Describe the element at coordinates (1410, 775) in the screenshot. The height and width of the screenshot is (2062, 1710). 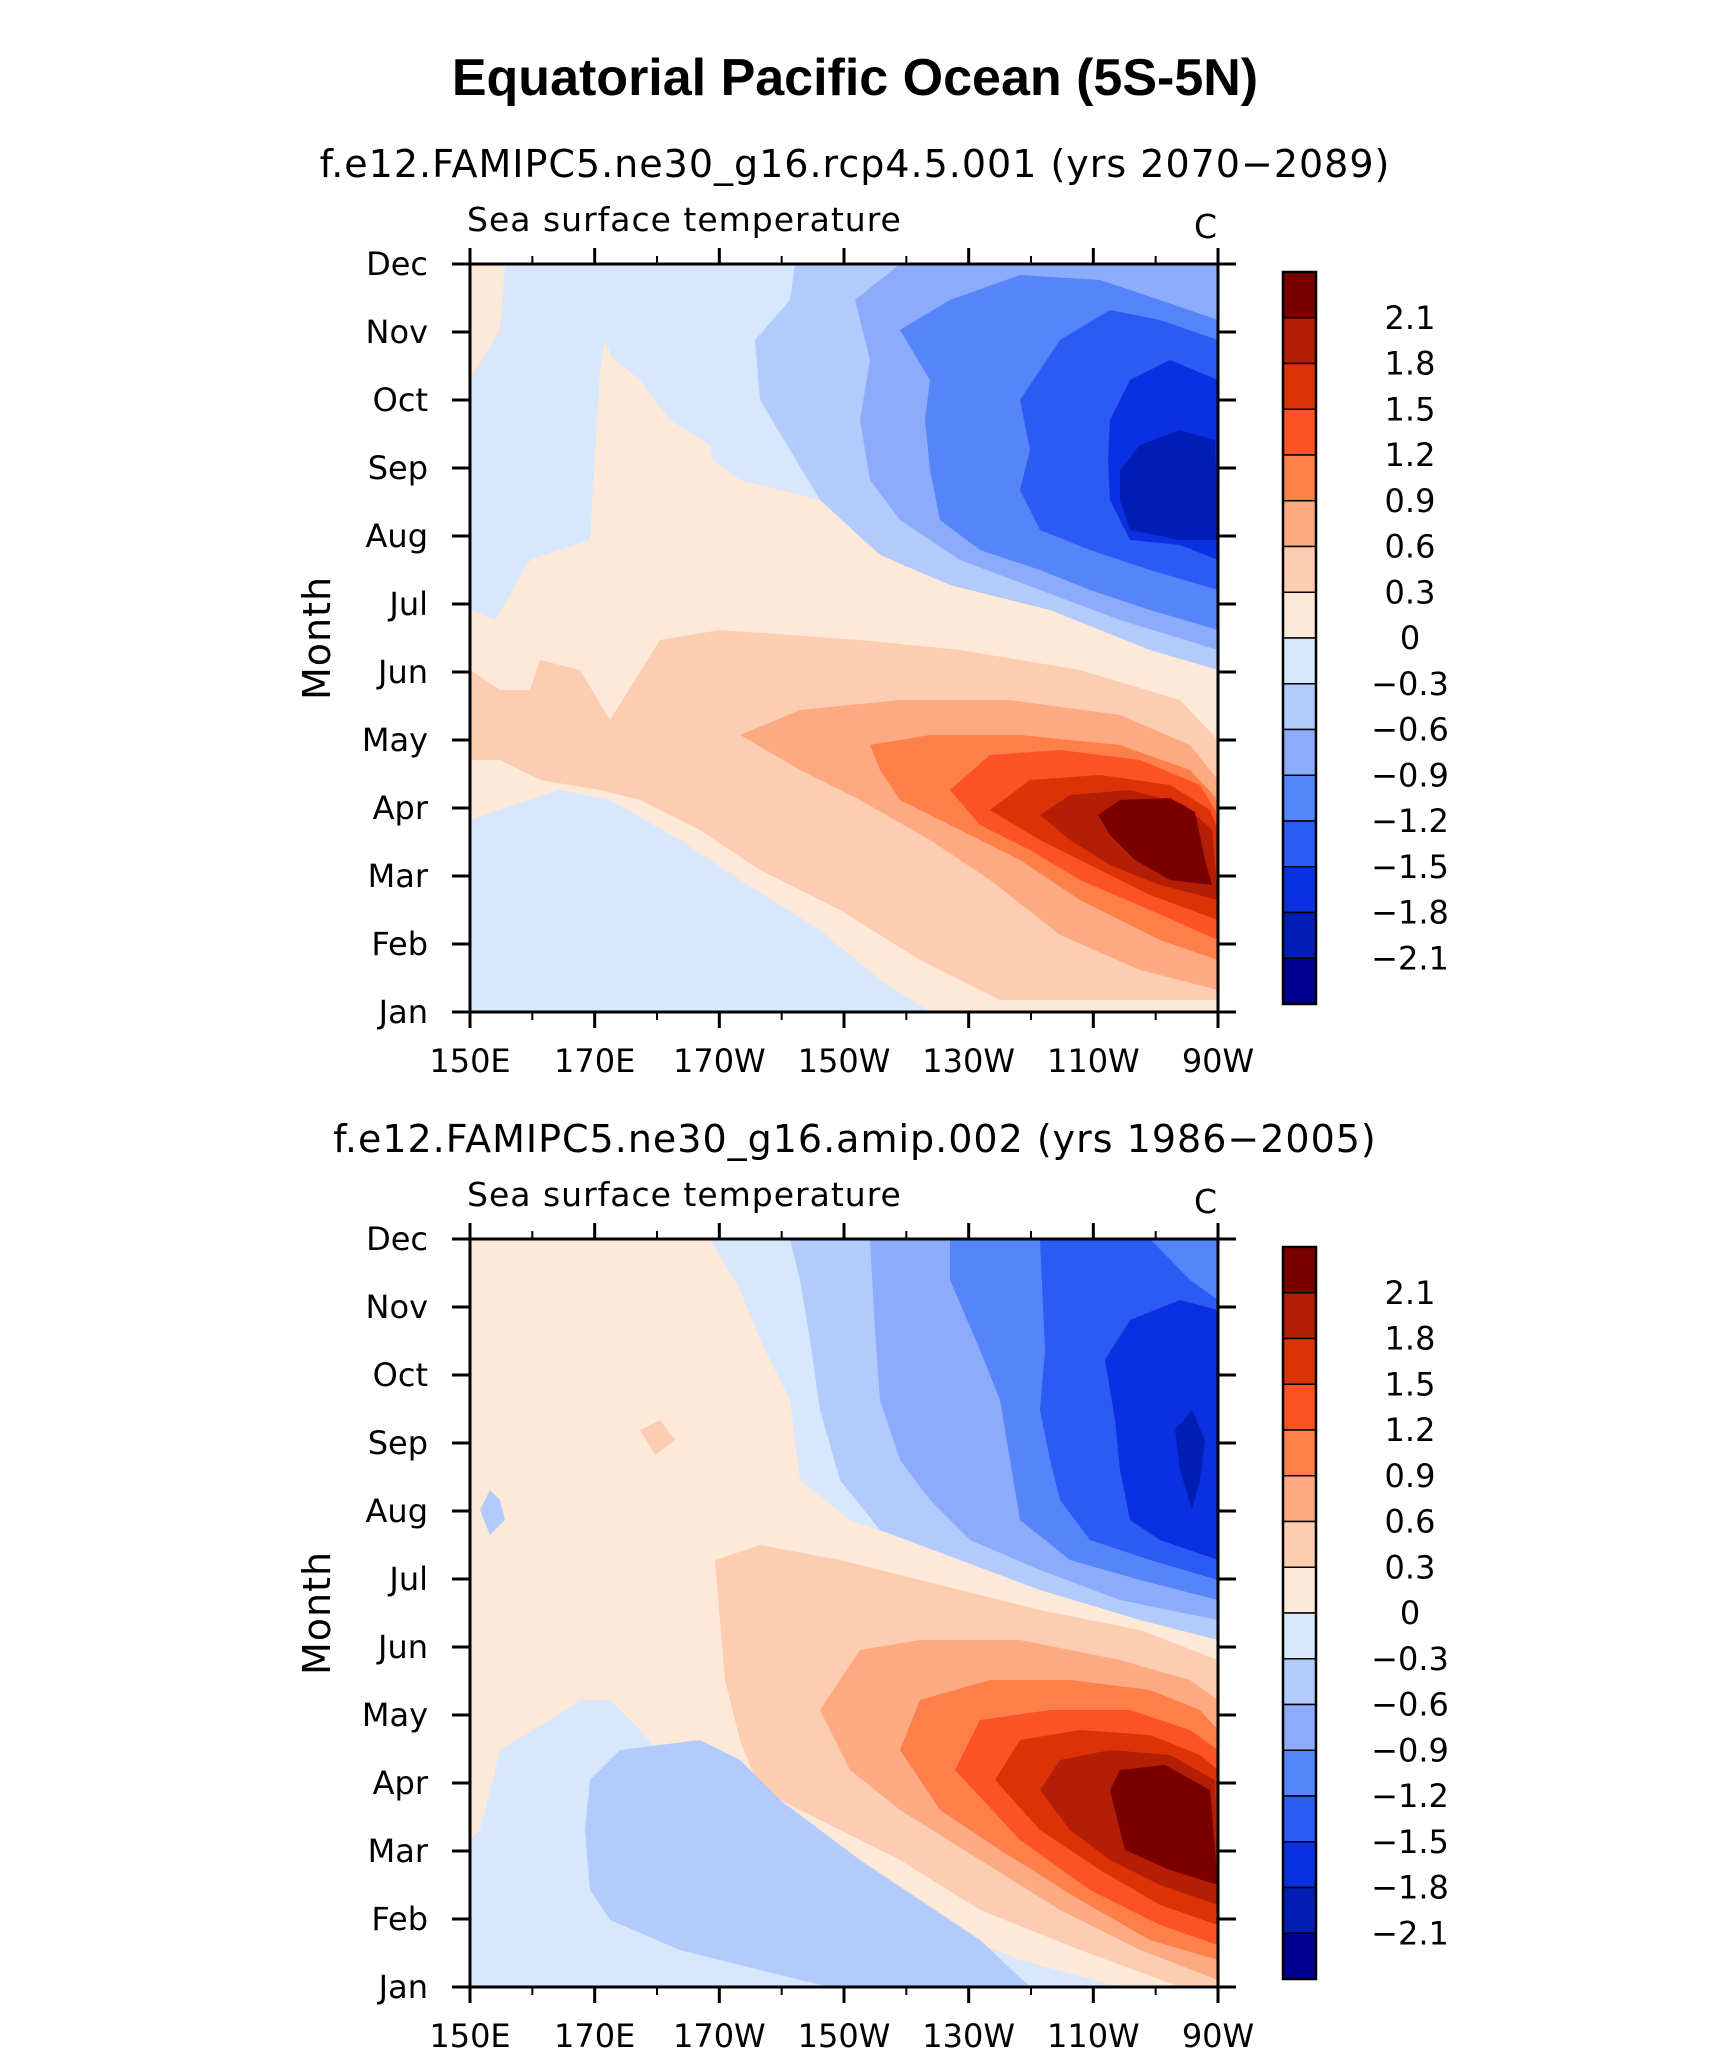
I see `colorbar-label: −0.9` at that location.